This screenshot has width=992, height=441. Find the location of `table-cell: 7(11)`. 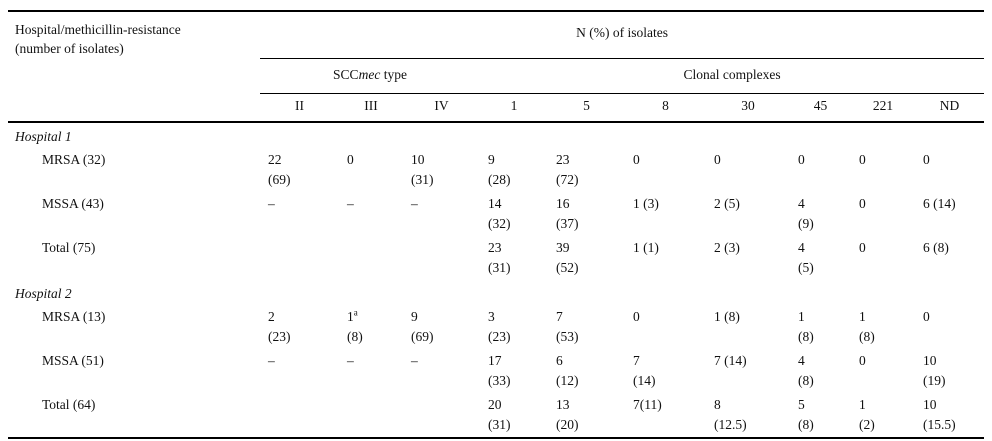

table-cell: 7(11) is located at coordinates (647, 404).